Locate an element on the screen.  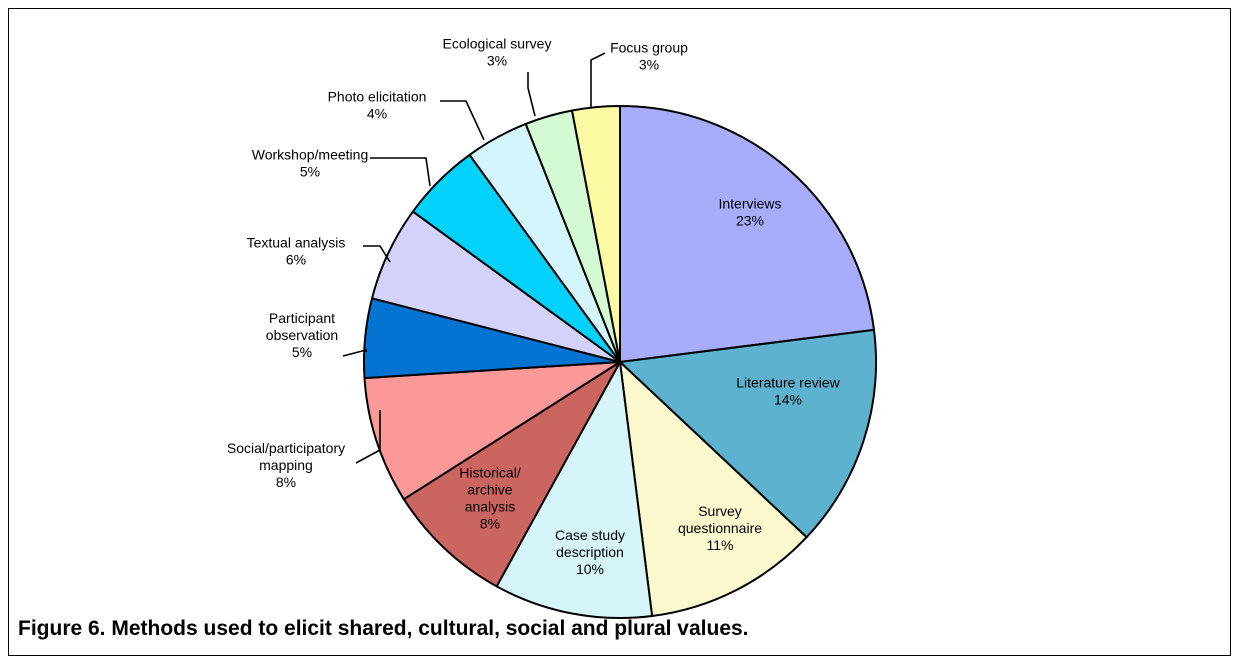
slice-label: Social/participatory mapping 8% is located at coordinates (286, 465).